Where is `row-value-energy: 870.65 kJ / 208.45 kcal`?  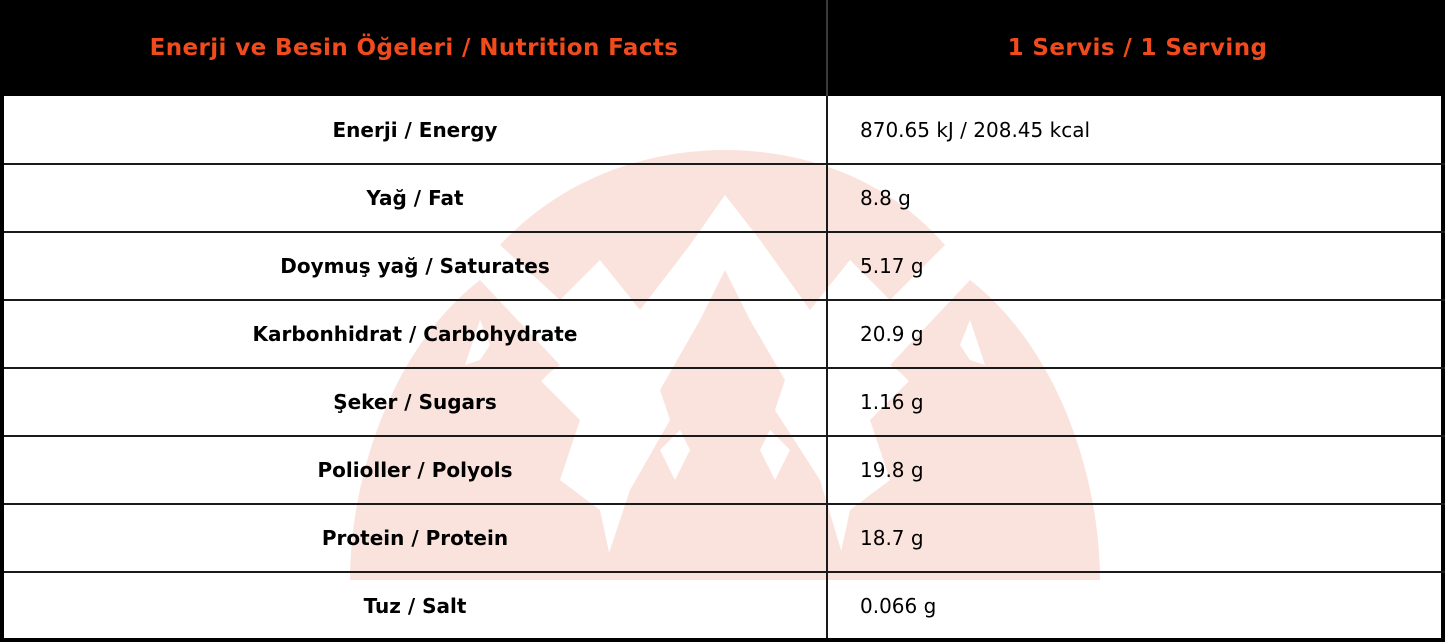 row-value-energy: 870.65 kJ / 208.45 kcal is located at coordinates (1136, 130).